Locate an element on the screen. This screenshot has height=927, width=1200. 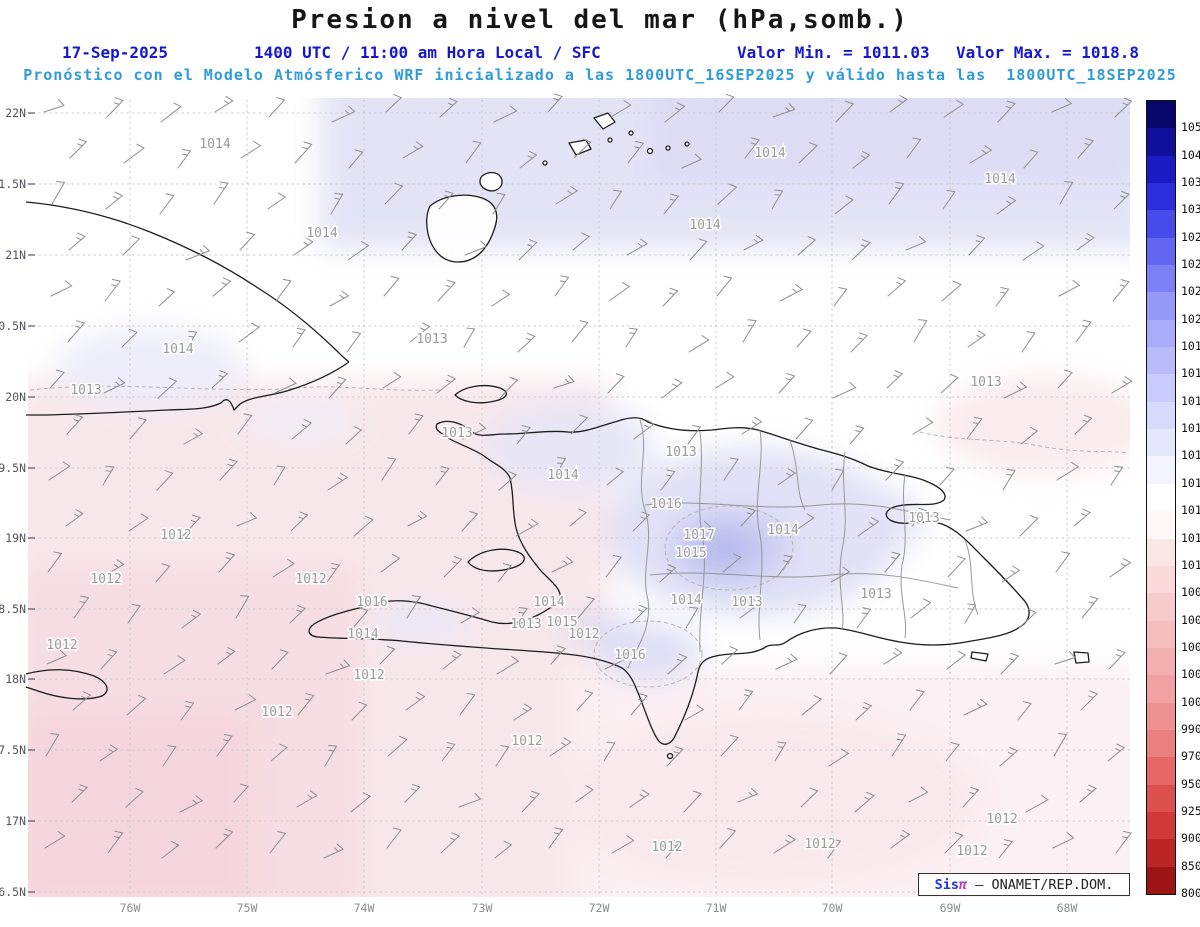
lat-label: 0.5N is located at coordinates (13, 326).